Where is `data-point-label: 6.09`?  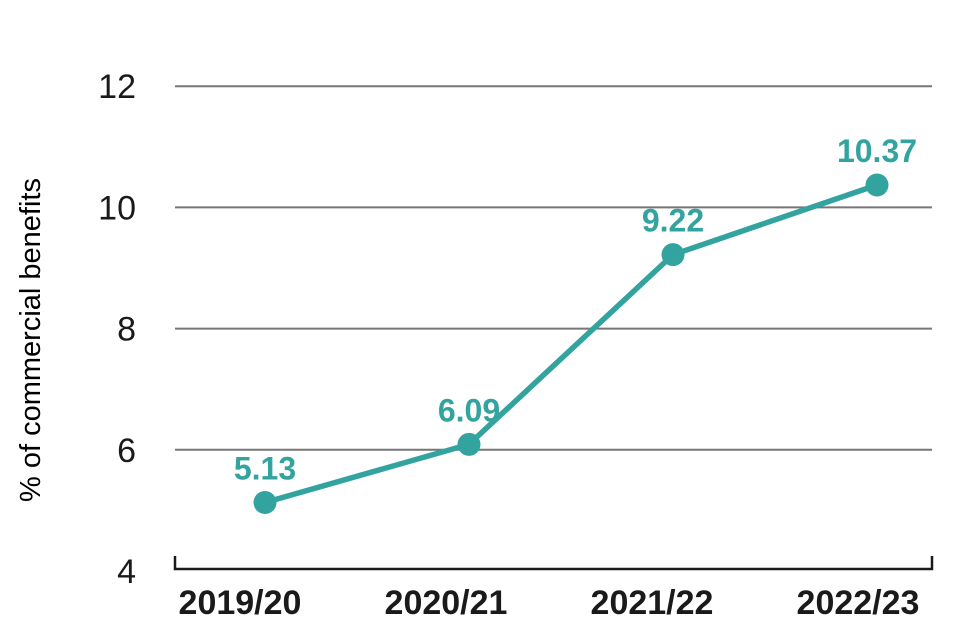 data-point-label: 6.09 is located at coordinates (469, 410).